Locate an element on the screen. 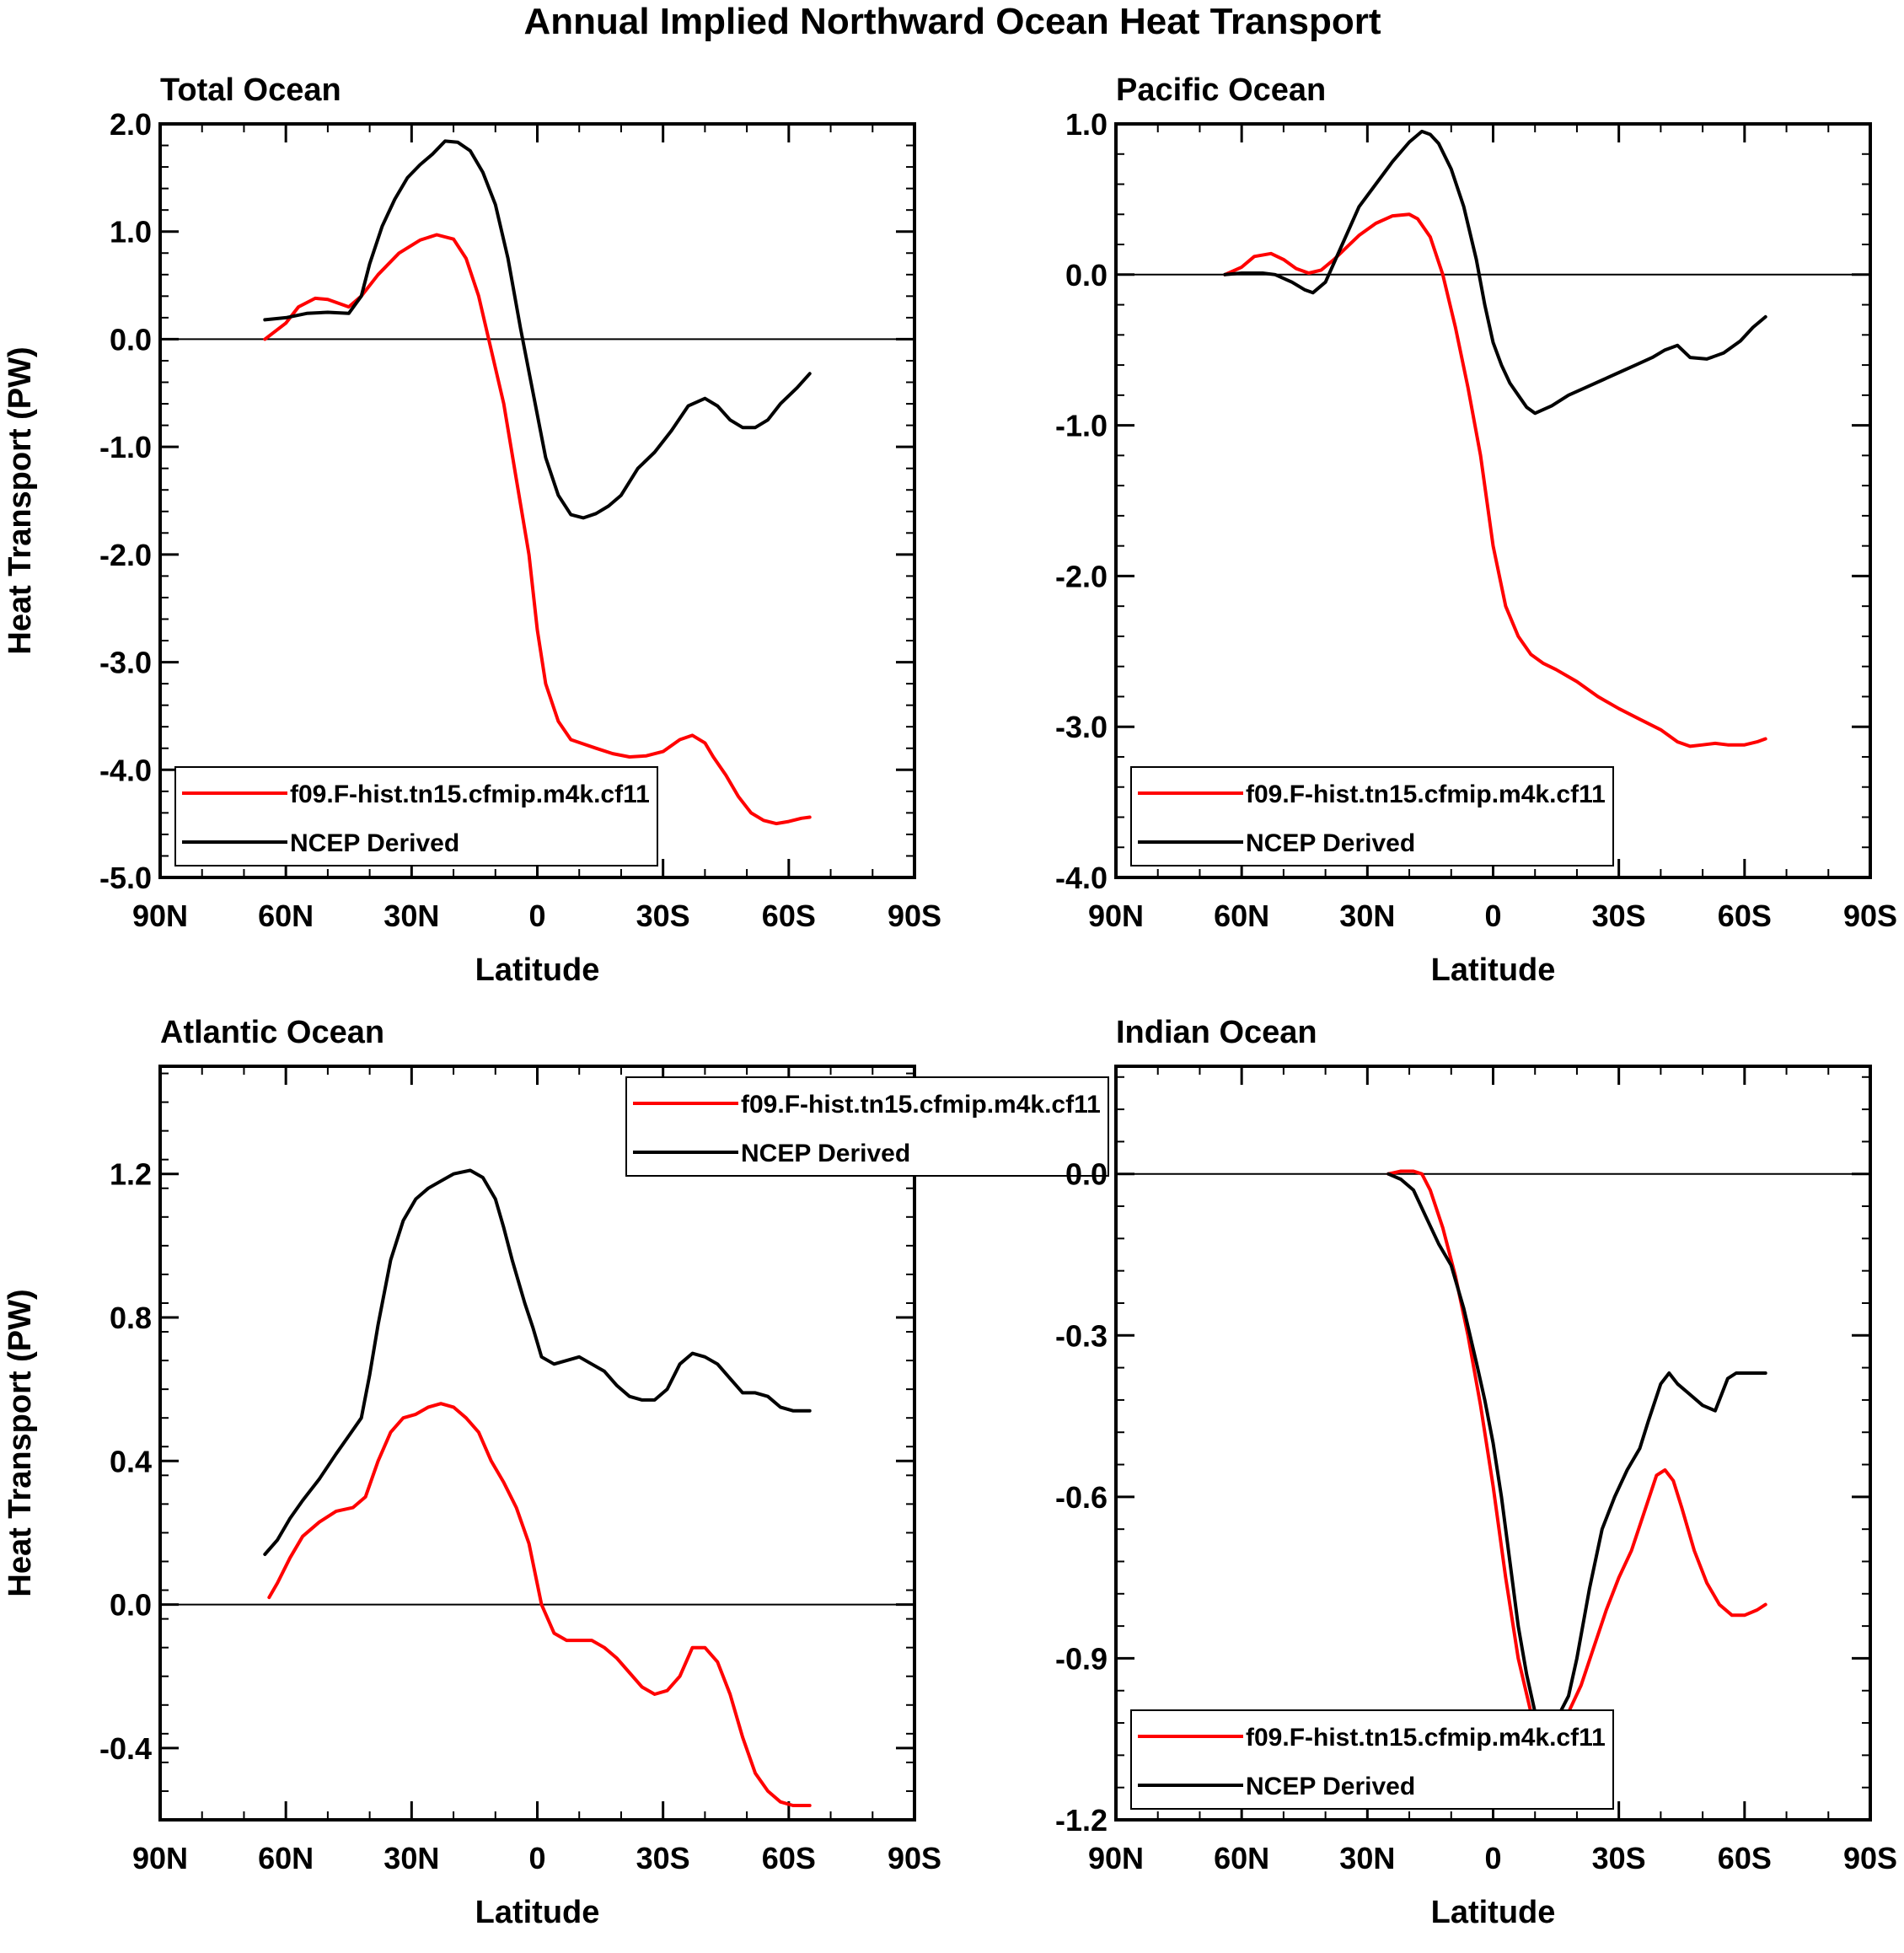 Image resolution: width=1904 pixels, height=1953 pixels. y-tick-label: -0.9 is located at coordinates (1081, 1658).